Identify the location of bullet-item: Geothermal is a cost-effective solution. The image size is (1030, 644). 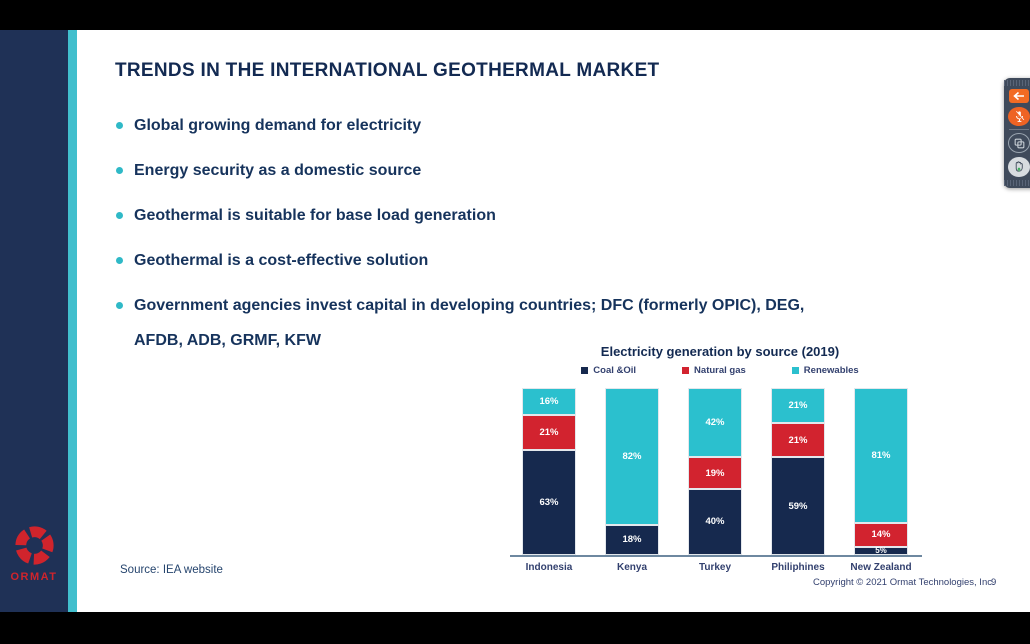
(555, 260).